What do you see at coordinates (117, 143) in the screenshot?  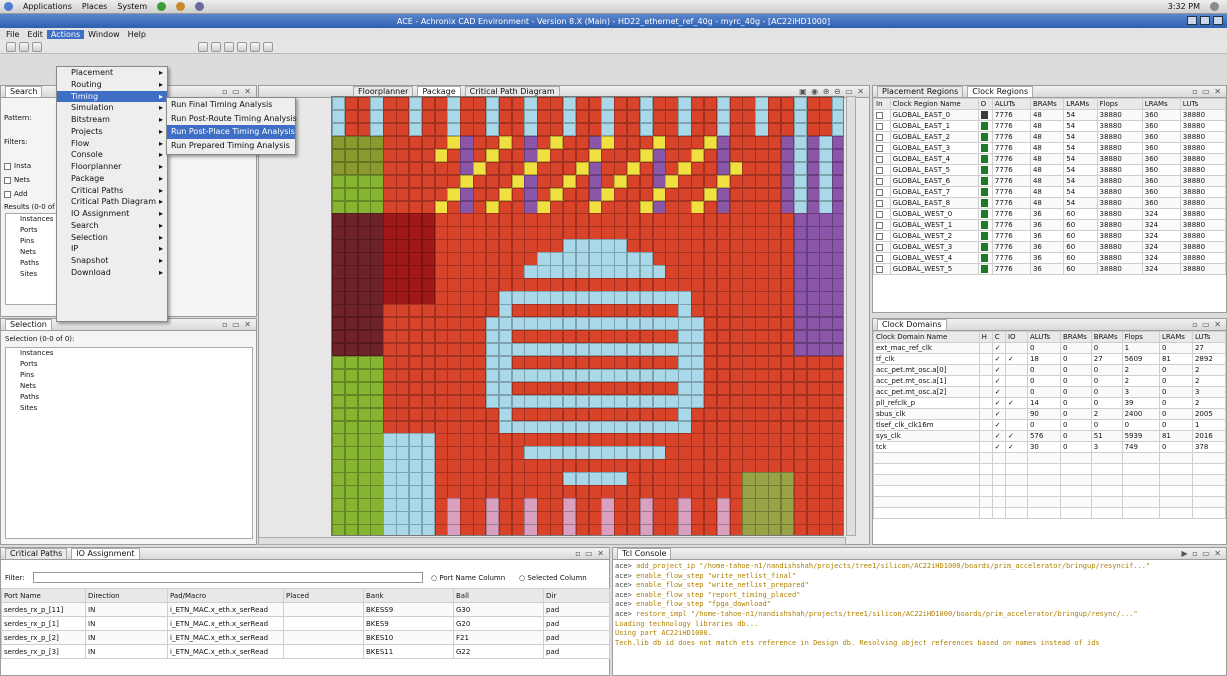 I see `actions-menu-item-flow: Flow ▸` at bounding box center [117, 143].